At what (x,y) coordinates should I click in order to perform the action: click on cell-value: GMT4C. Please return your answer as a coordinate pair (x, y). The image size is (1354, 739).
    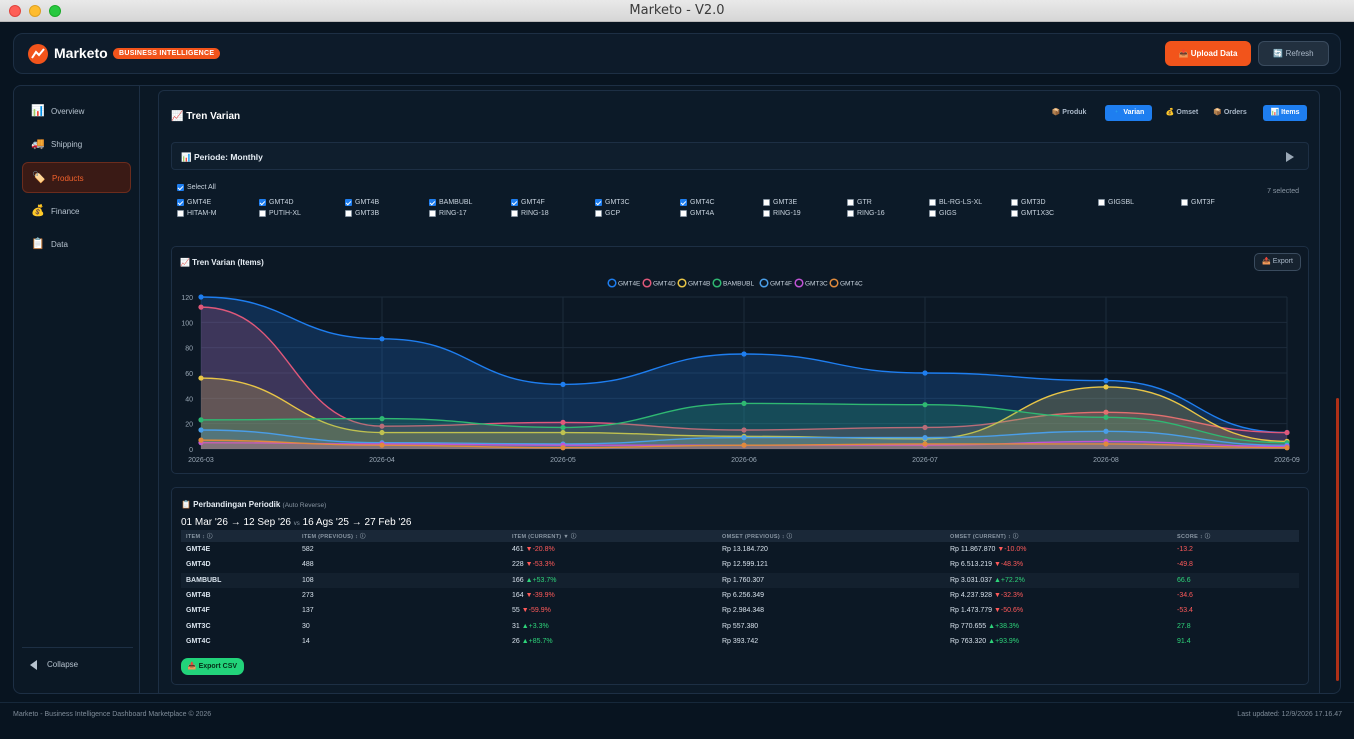
    Looking at the image, I should click on (198, 641).